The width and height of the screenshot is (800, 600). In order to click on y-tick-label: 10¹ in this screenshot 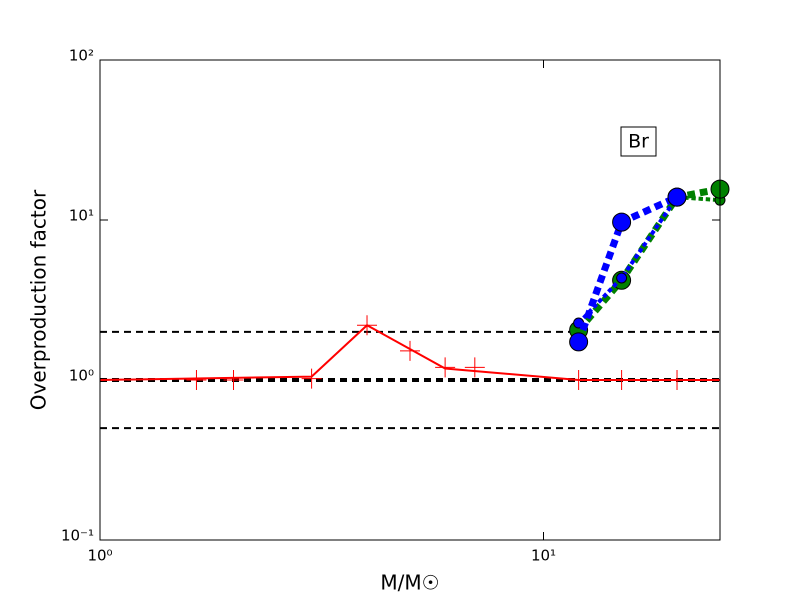, I will do `click(81, 216)`.